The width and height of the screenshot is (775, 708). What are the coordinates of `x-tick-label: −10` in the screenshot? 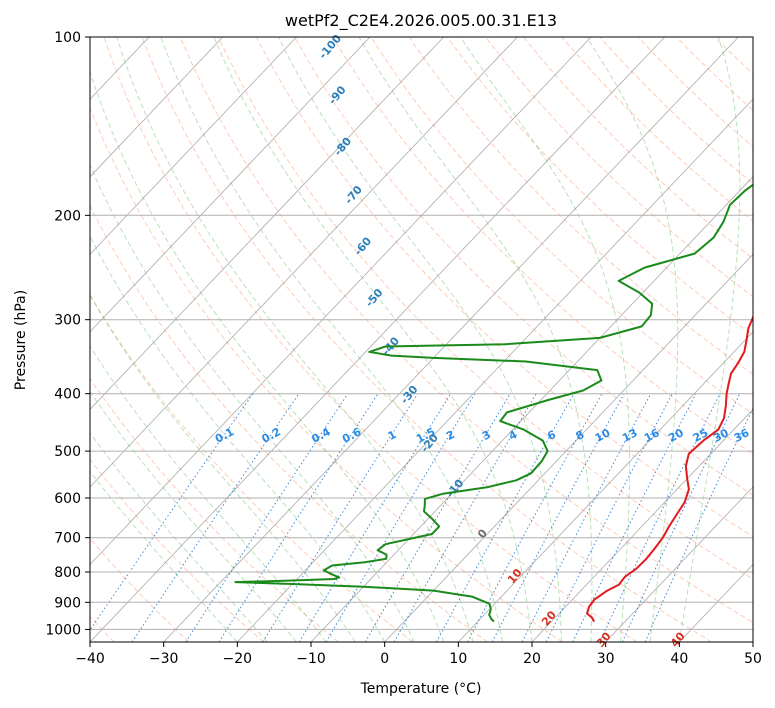 It's located at (311, 659).